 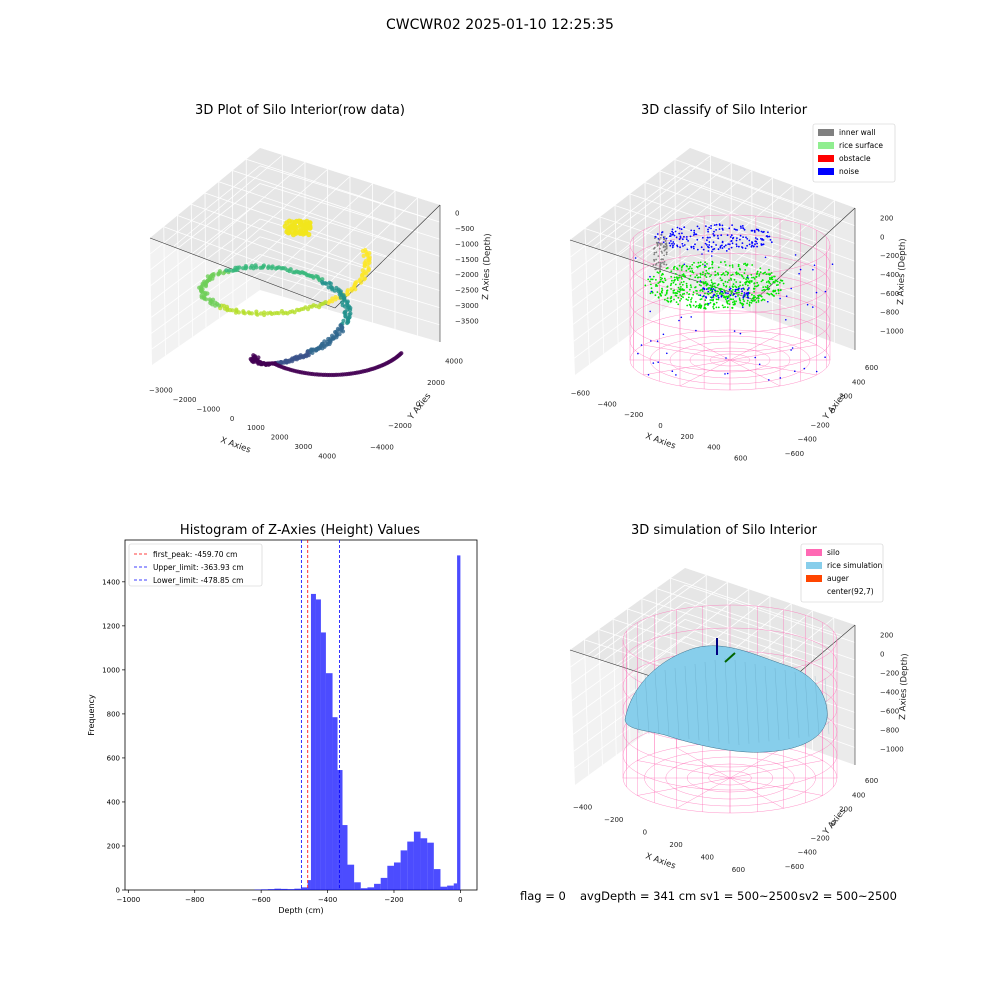 What do you see at coordinates (889, 294) in the screenshot?
I see `classify-z-tick-label: −600` at bounding box center [889, 294].